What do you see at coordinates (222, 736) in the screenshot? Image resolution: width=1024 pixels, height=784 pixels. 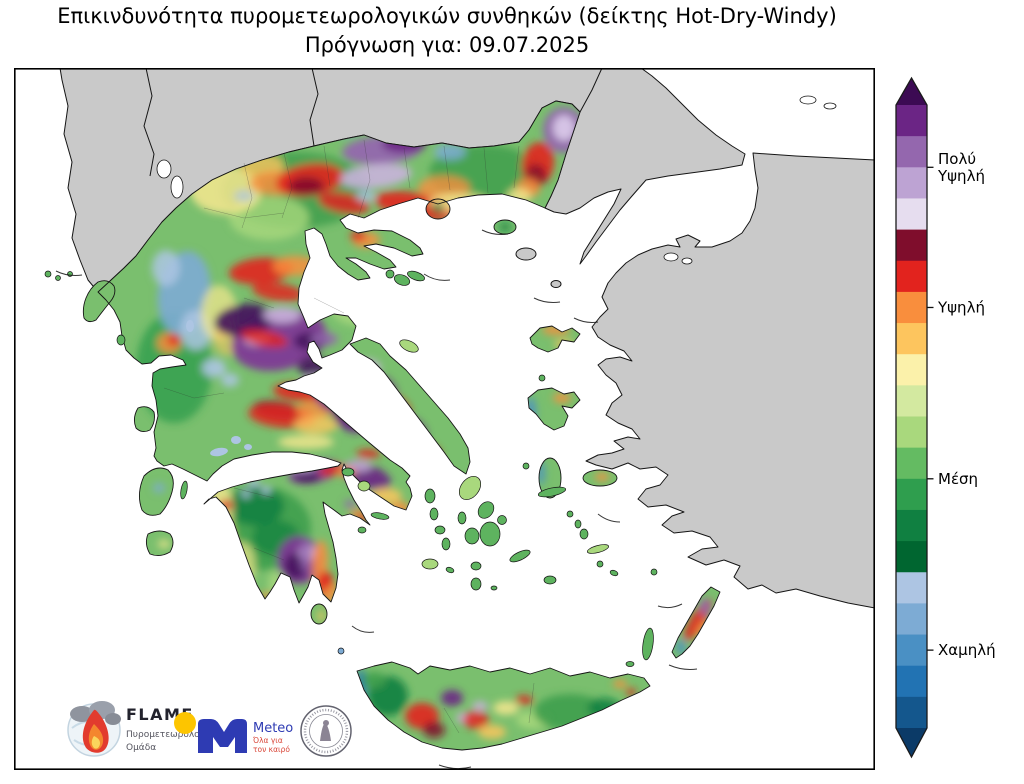 I see `meteo-m-icon` at bounding box center [222, 736].